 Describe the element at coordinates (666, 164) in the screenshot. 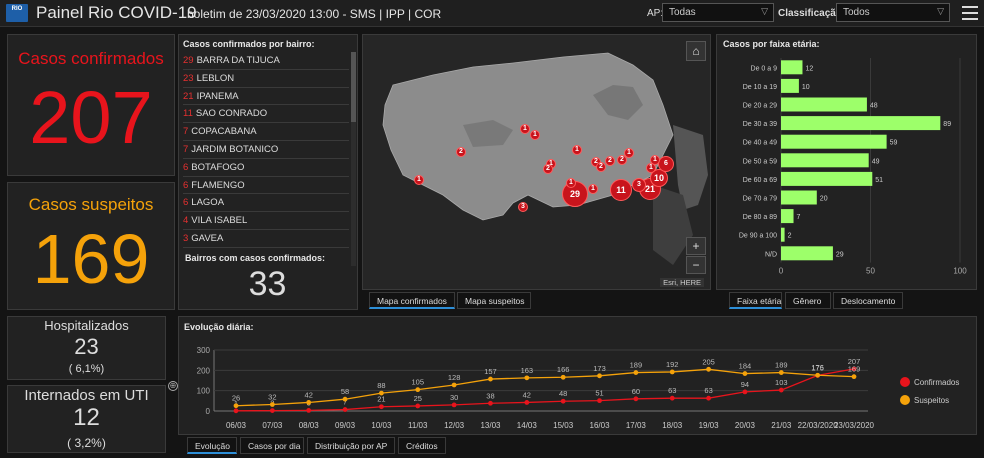

I see `case-marker: 6` at that location.